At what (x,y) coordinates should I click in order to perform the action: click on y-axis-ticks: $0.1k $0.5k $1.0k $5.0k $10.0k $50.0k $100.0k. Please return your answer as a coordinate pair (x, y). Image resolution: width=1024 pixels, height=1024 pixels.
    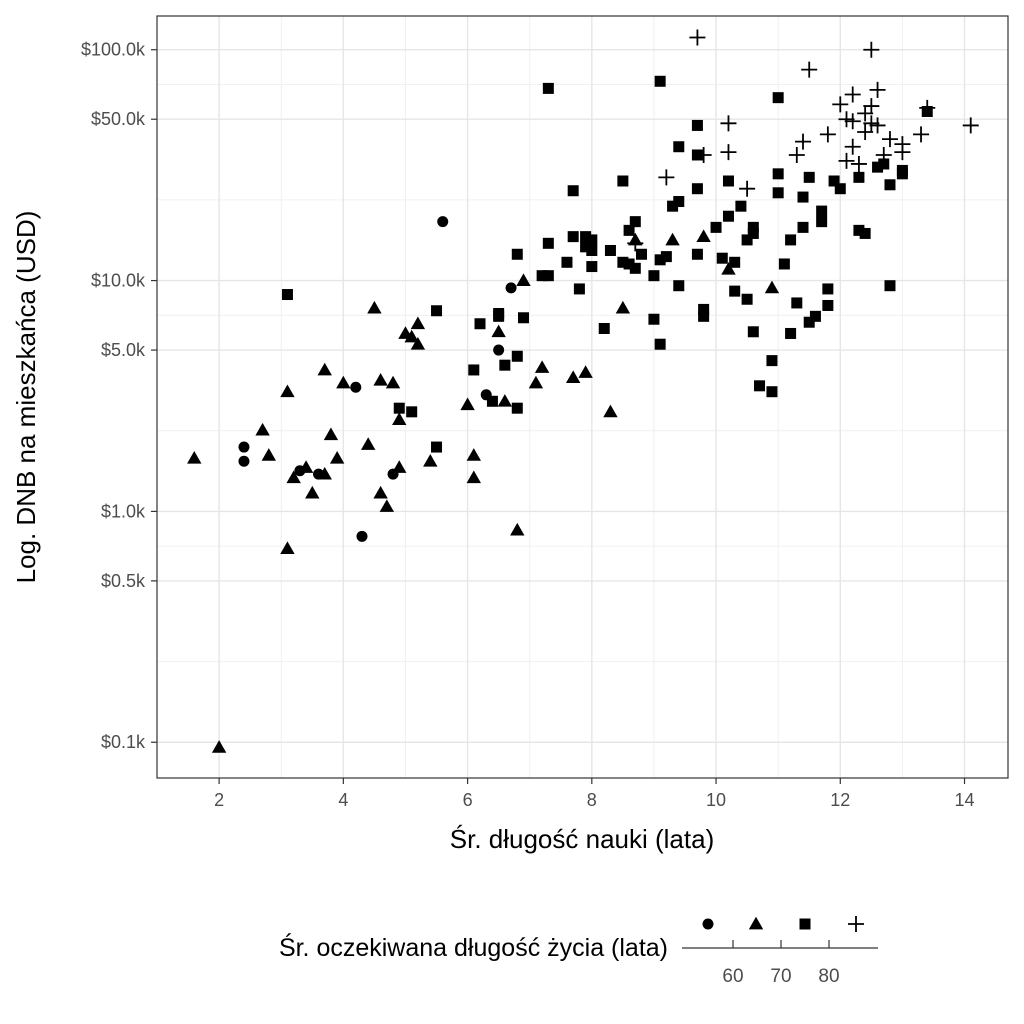
    Looking at the image, I should click on (119, 396).